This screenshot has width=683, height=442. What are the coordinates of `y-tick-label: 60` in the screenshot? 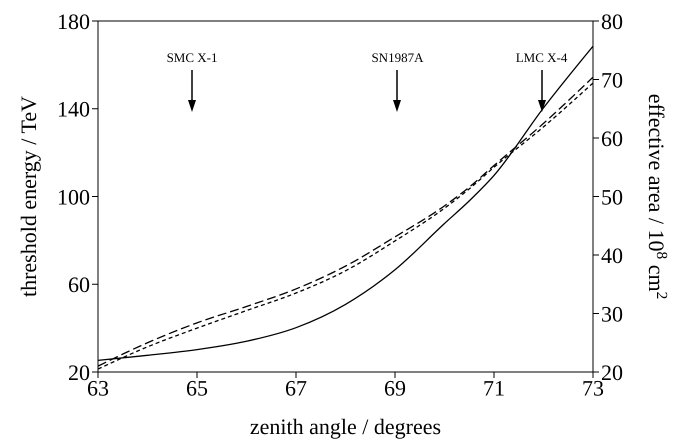 It's located at (79, 285).